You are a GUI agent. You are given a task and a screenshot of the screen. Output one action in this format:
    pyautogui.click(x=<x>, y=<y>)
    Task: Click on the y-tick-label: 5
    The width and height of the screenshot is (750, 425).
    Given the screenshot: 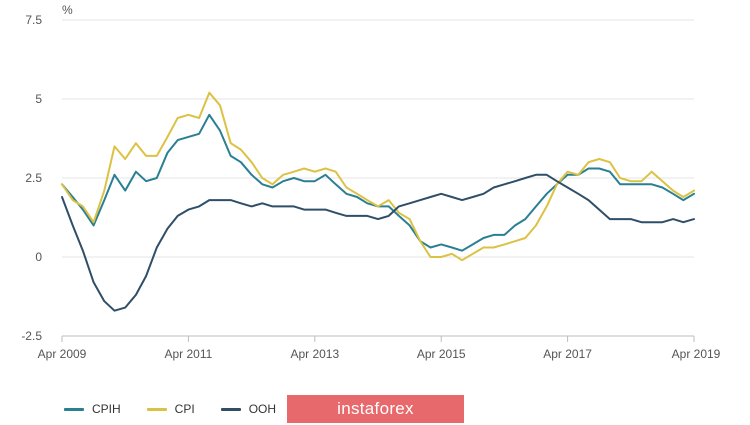 What is the action you would take?
    pyautogui.click(x=38, y=99)
    